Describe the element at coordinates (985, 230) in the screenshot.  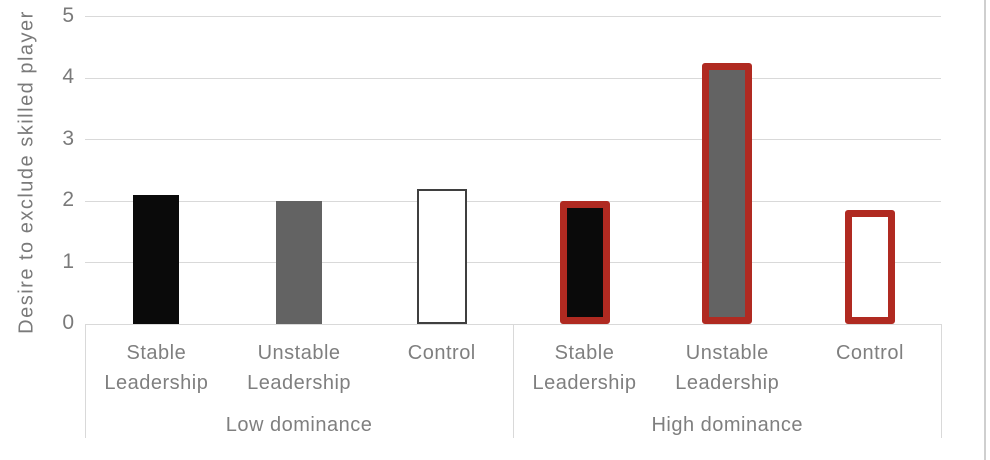
I see `page-edge-line` at that location.